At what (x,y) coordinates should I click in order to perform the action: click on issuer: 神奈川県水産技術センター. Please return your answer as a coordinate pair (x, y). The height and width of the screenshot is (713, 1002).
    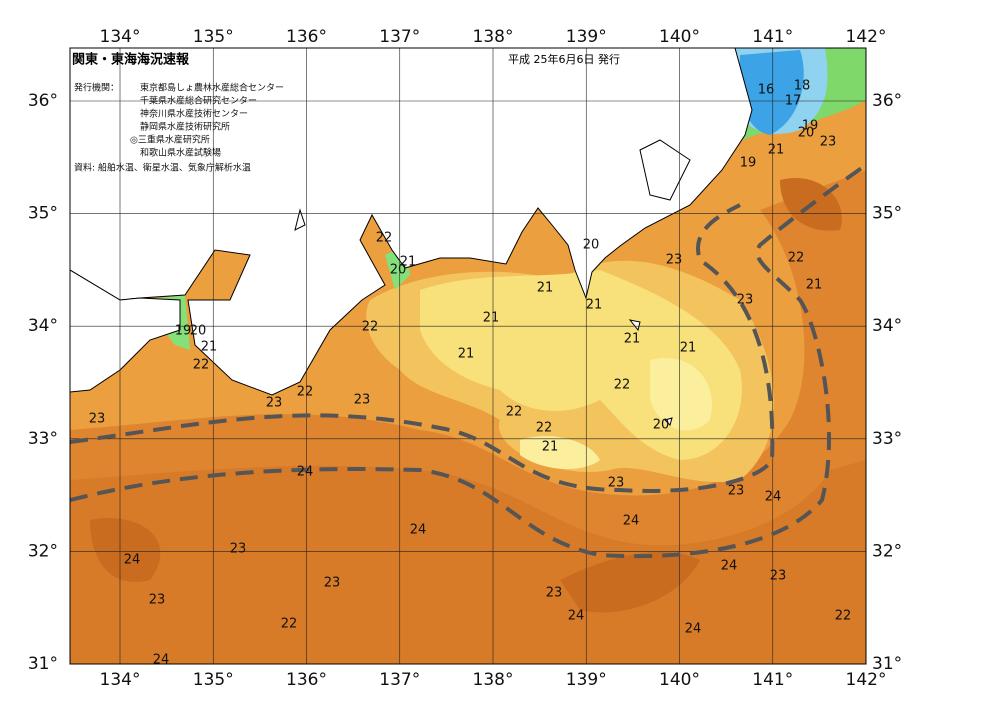
    Looking at the image, I should click on (194, 114).